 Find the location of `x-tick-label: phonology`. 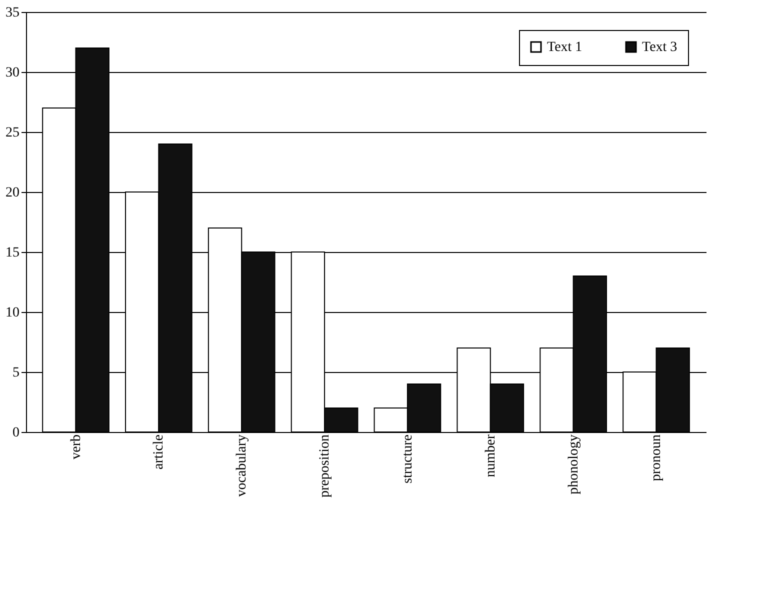

x-tick-label: phonology is located at coordinates (574, 464).